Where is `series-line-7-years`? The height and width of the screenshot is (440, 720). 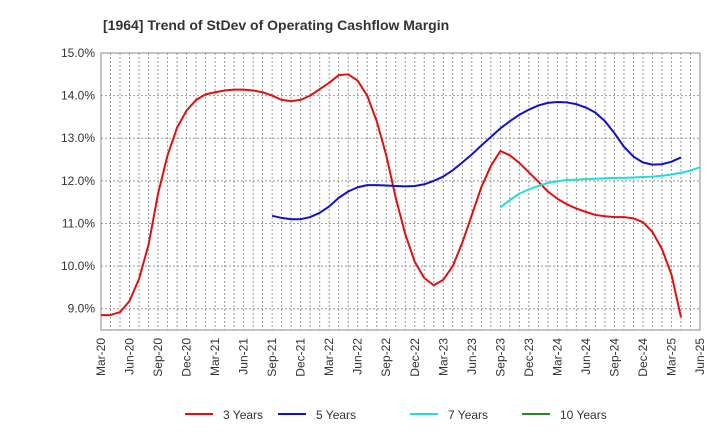
series-line-7-years is located at coordinates (600, 187).